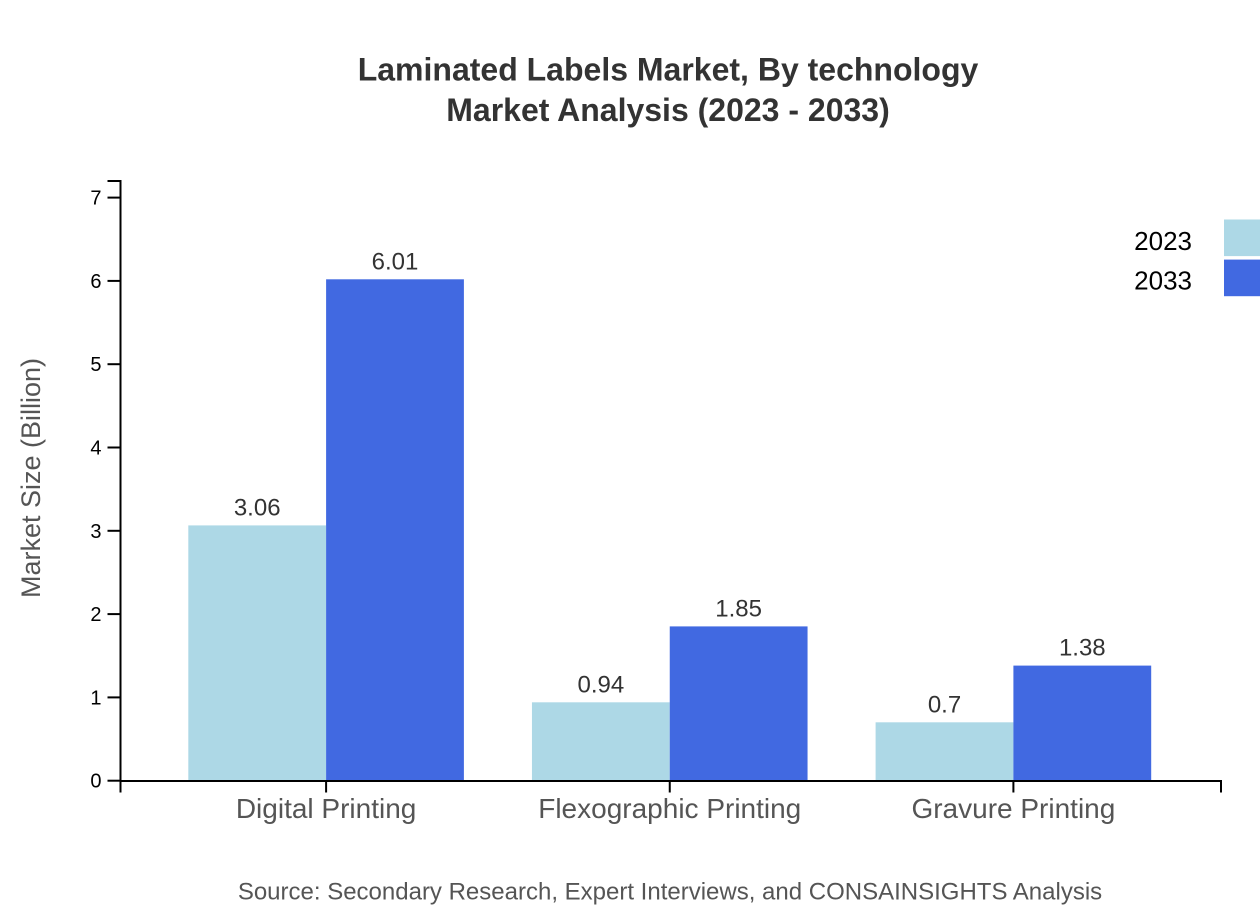 The height and width of the screenshot is (920, 1260). Describe the element at coordinates (95, 615) in the screenshot. I see `svg-text: 2` at that location.